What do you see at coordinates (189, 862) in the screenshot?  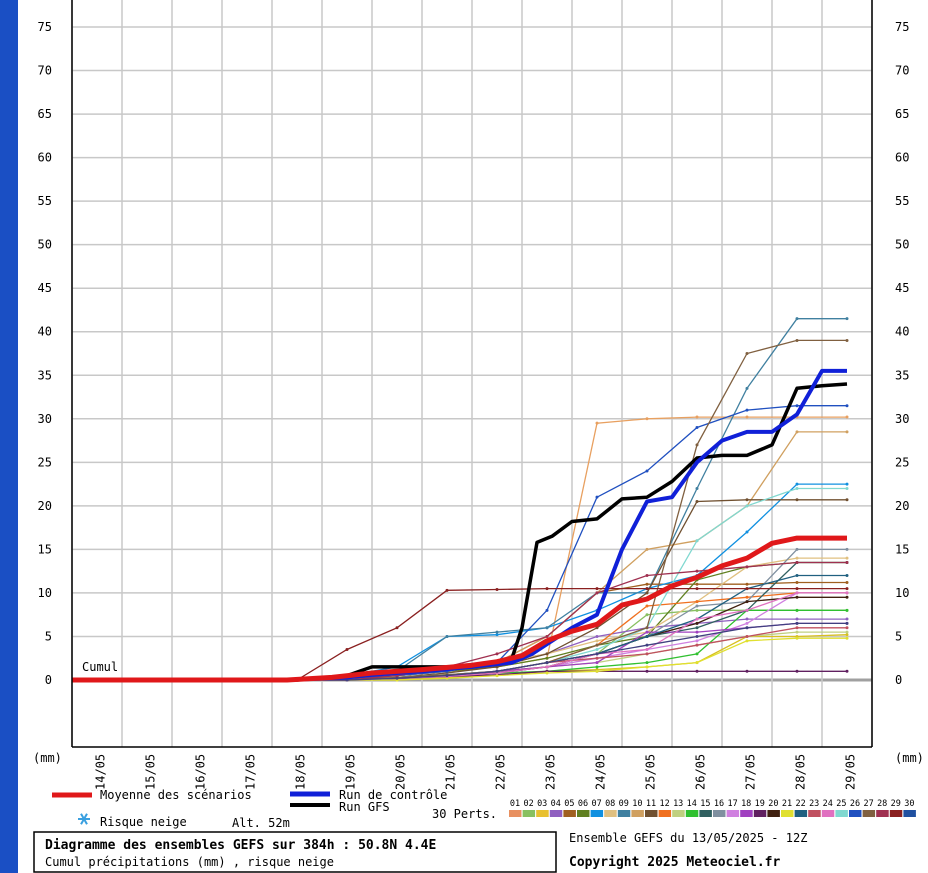 I see `box-subtitle: Cumul précipitations (mm) , risque neige` at bounding box center [189, 862].